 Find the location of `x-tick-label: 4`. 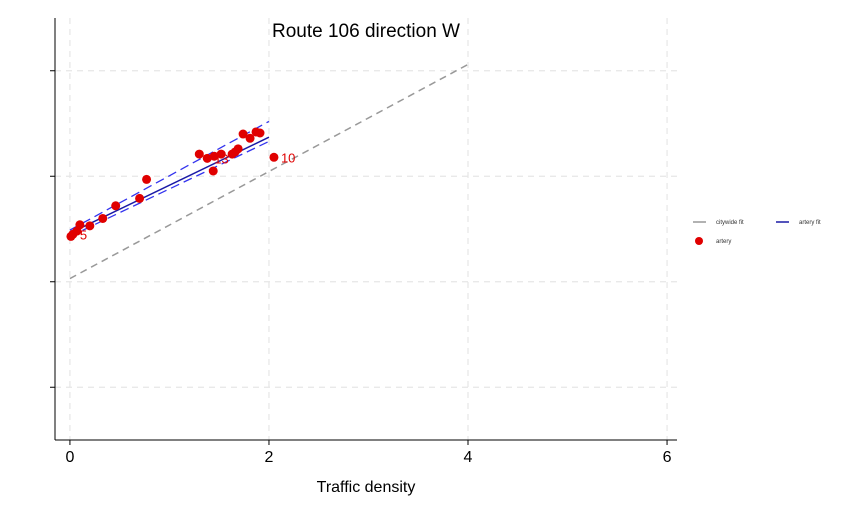

x-tick-label: 4 is located at coordinates (468, 457).